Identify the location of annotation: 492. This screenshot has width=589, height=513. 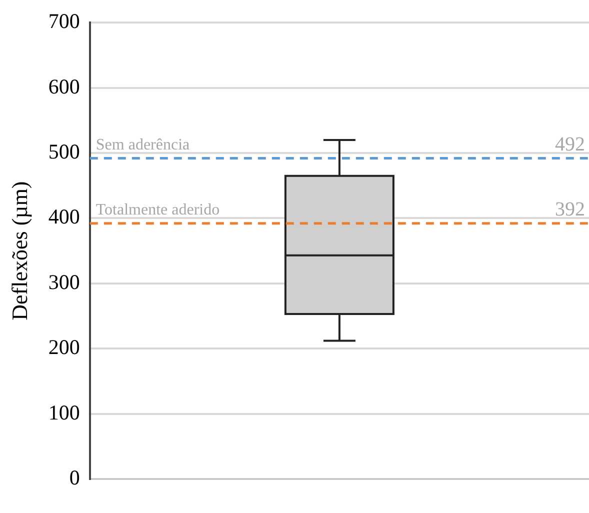
(570, 144).